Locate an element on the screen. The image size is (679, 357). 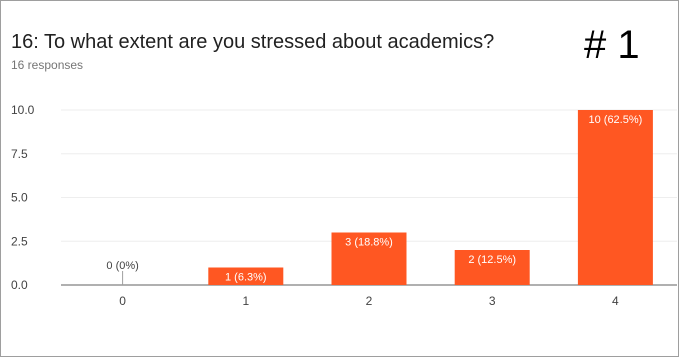
x-tick-label: 0 is located at coordinates (122, 301).